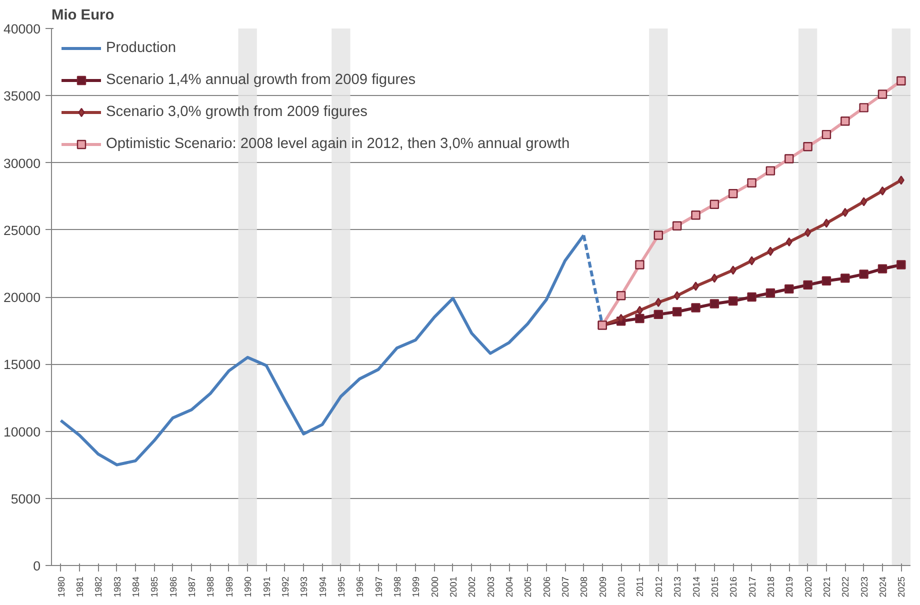 This screenshot has height=605, width=920. I want to click on x-tick-label: 1982, so click(99, 587).